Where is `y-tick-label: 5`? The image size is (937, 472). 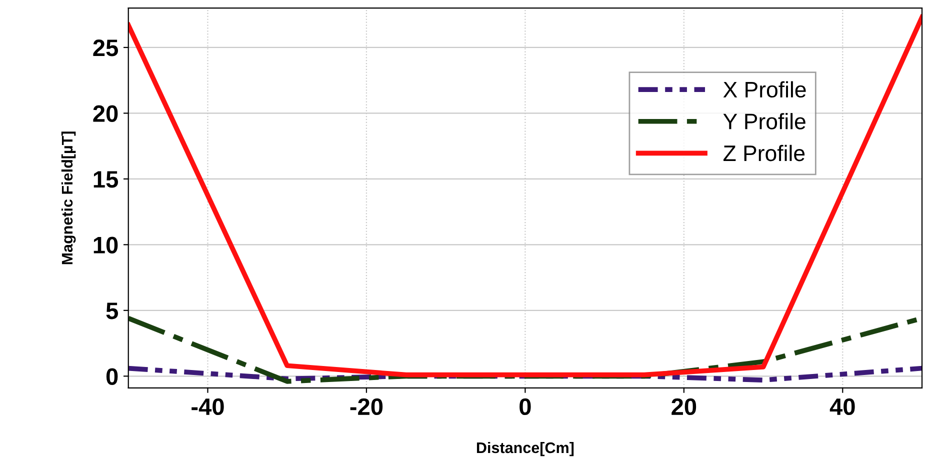
y-tick-label: 5 is located at coordinates (112, 311).